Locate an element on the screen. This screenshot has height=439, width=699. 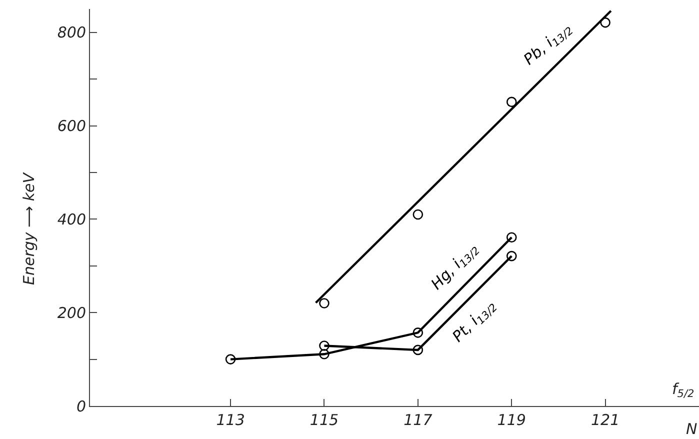
y-tick-label: 600 is located at coordinates (71, 126).